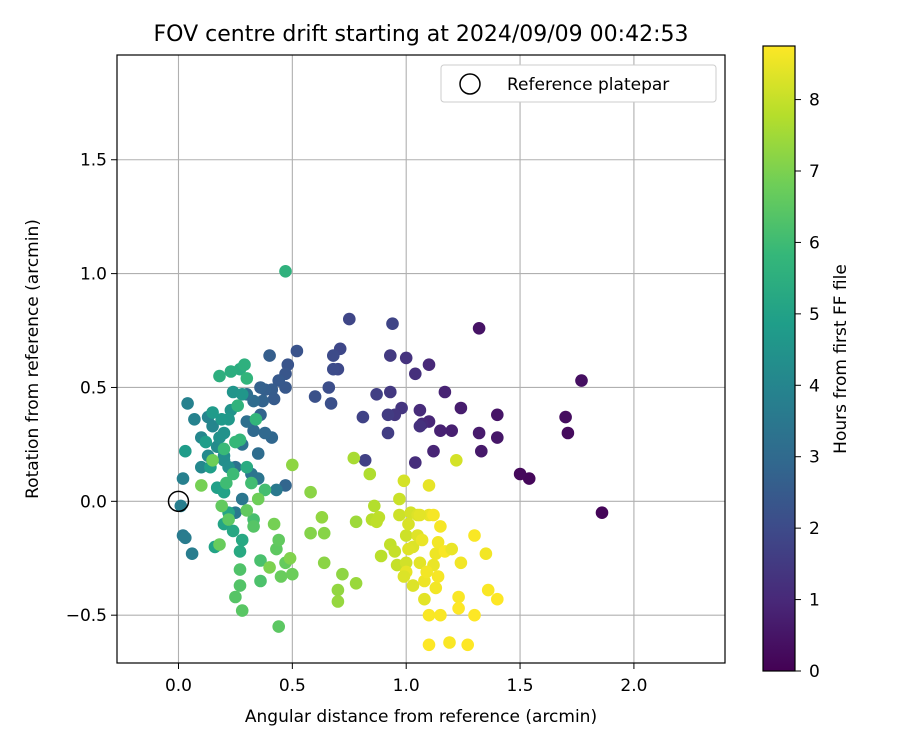  I want to click on colorbar-tick-label: 3, so click(814, 458).